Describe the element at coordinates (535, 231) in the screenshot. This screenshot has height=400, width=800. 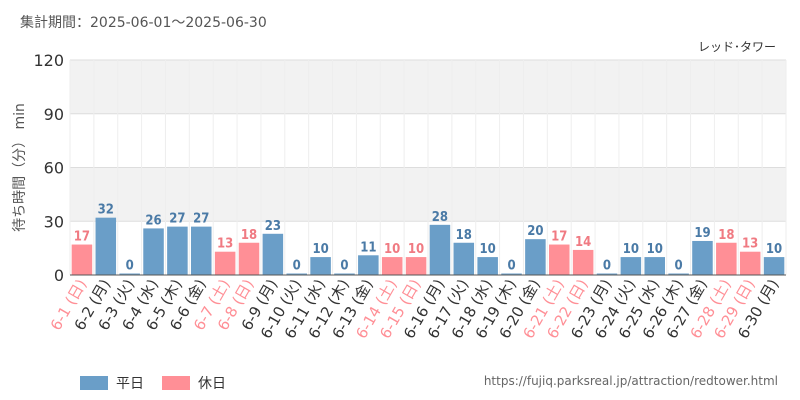
I see `data-label: 20` at that location.